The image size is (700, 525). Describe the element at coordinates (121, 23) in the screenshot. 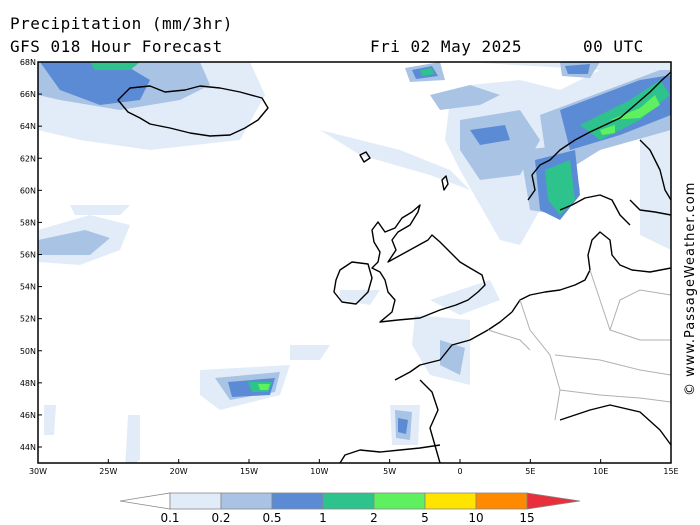

I see `chart-title: Precipitation (mm/3hr)` at that location.